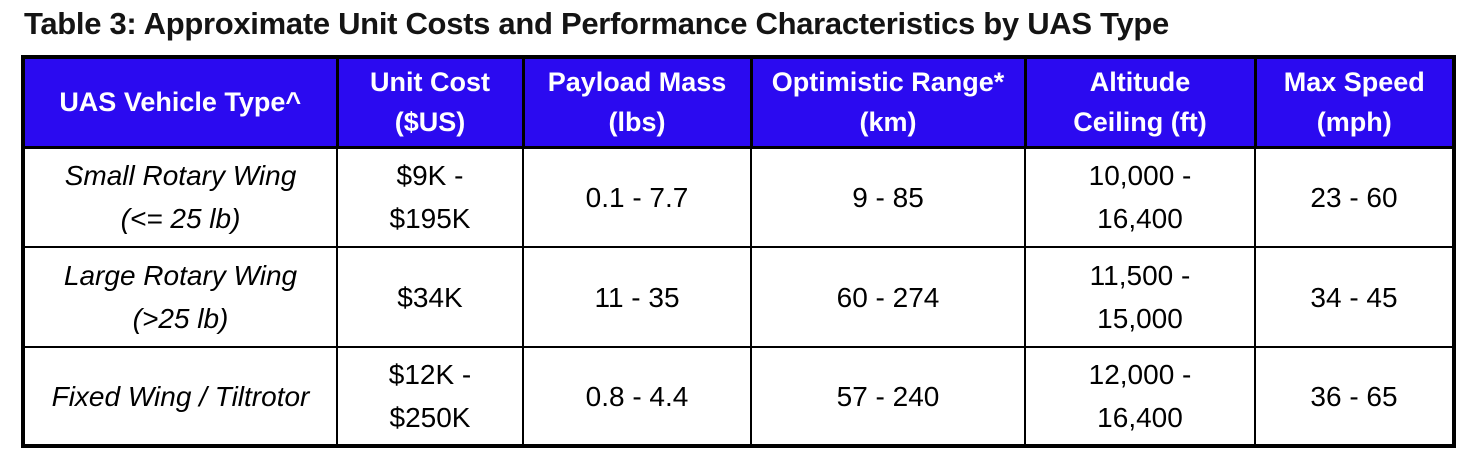  I want to click on header-unit-label: (lbs), so click(637, 122).